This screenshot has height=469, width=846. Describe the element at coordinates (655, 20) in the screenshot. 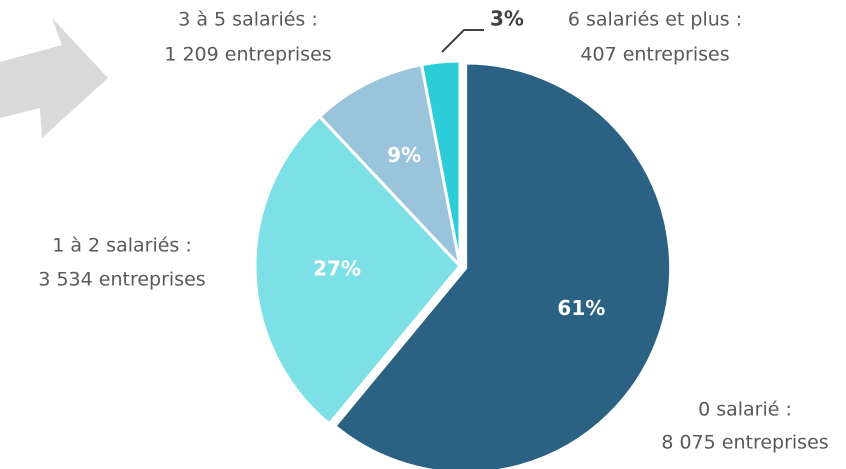

I see `category-label: 6 salariés et plus :` at that location.